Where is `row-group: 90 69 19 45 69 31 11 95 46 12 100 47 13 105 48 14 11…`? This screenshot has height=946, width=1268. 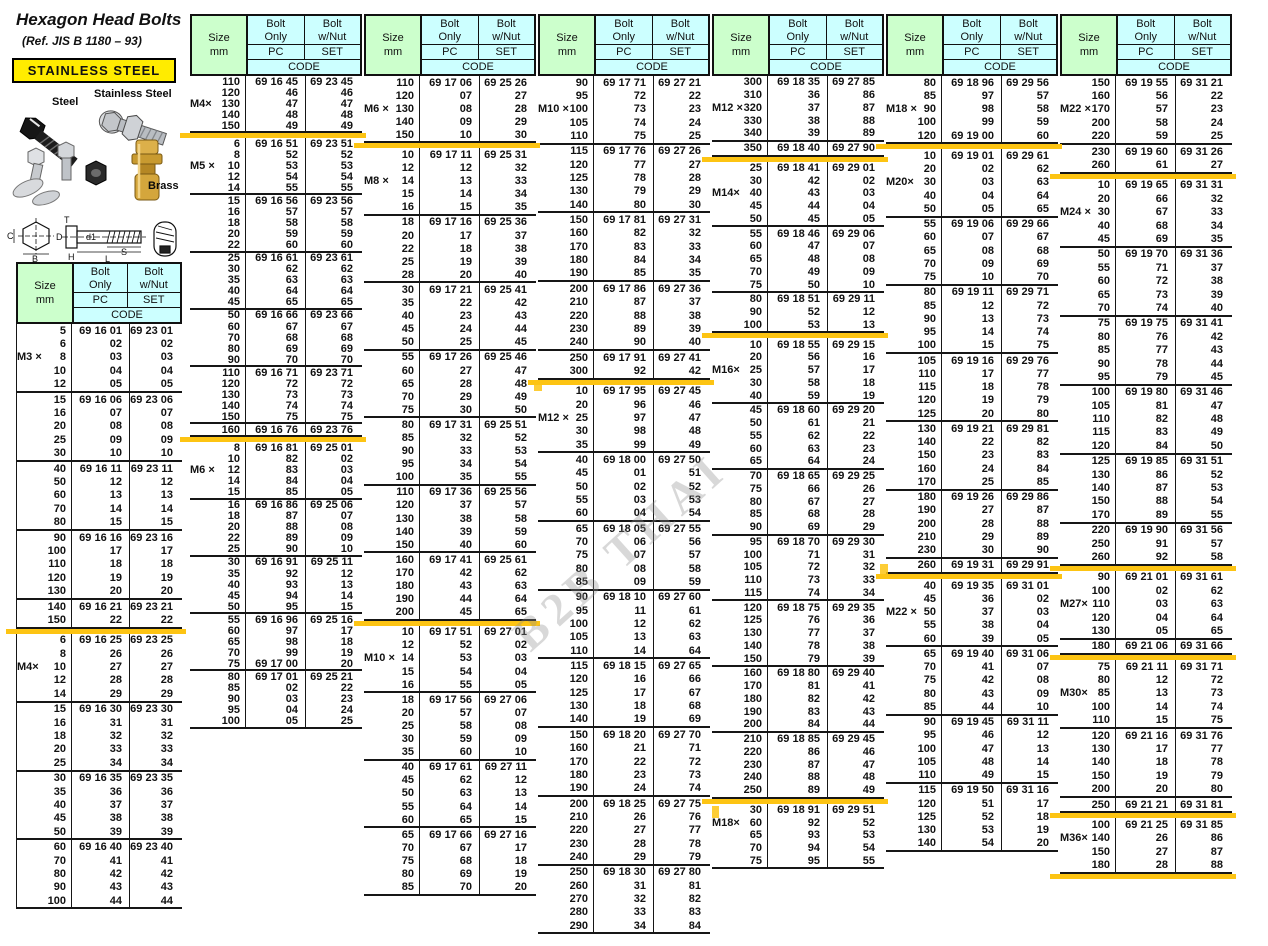 row-group: 90 69 19 45 69 31 11 95 46 12 100 47 13 105 48 14 11… is located at coordinates (972, 749).